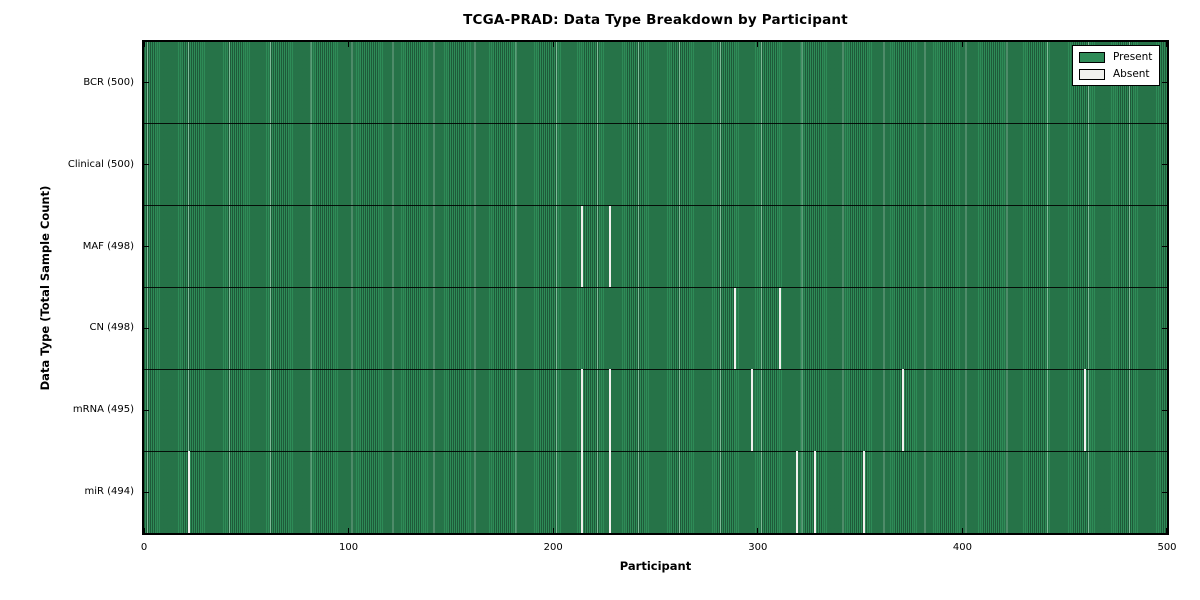 The width and height of the screenshot is (1200, 600). Describe the element at coordinates (109, 492) in the screenshot. I see `y-tick-label: miR (494)` at that location.